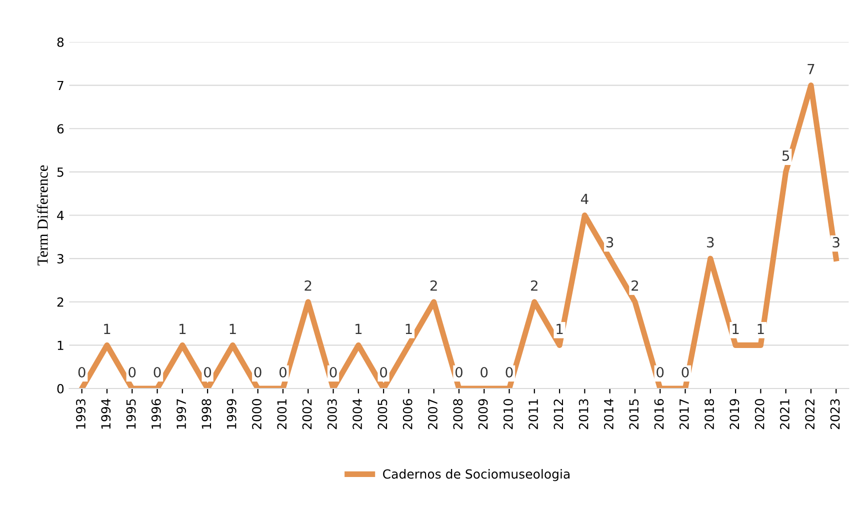  What do you see at coordinates (559, 414) in the screenshot?
I see `x-tick-label: 2012` at bounding box center [559, 414].